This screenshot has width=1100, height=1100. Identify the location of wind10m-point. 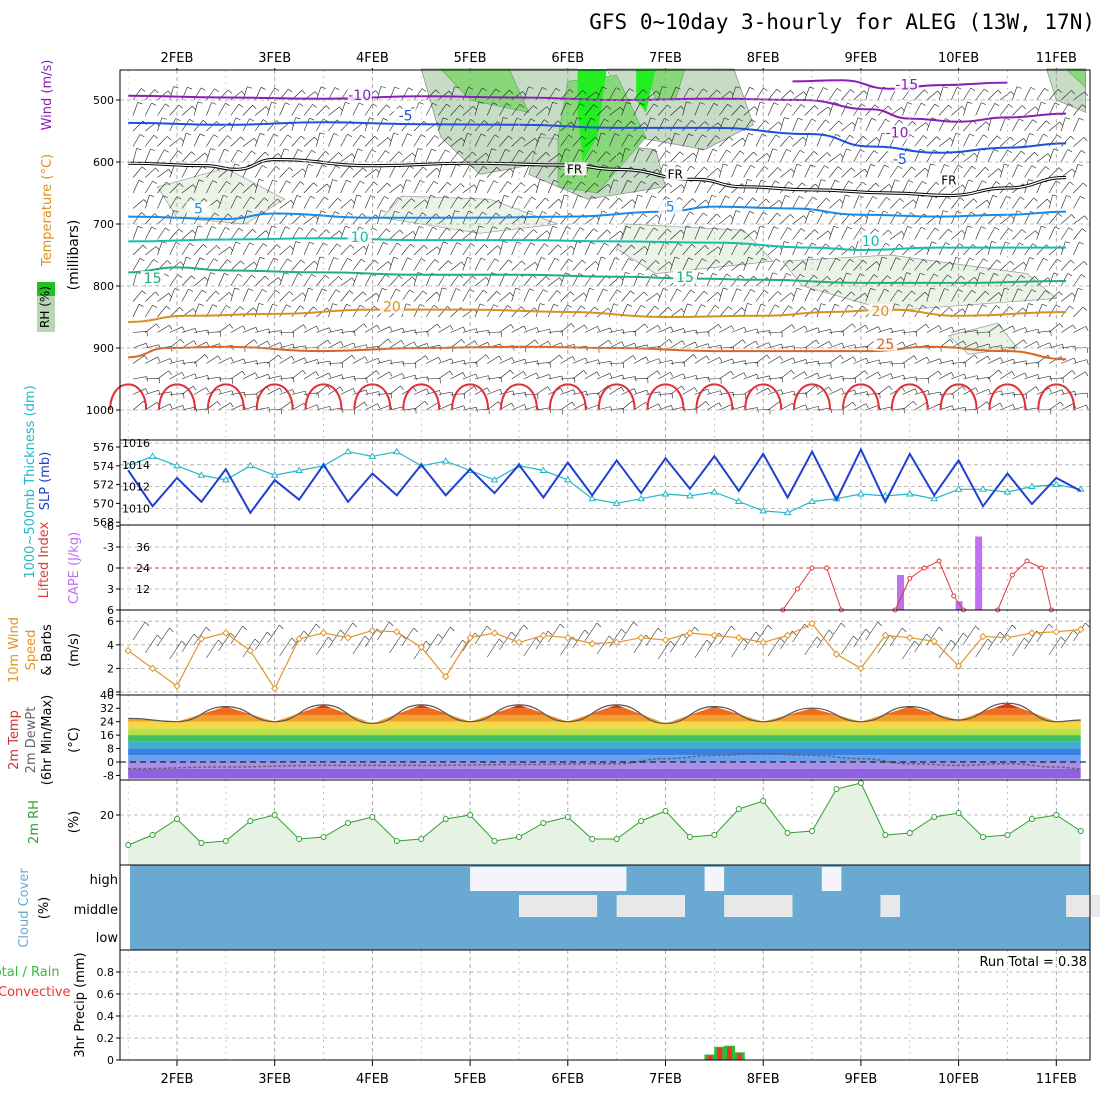
(519, 642).